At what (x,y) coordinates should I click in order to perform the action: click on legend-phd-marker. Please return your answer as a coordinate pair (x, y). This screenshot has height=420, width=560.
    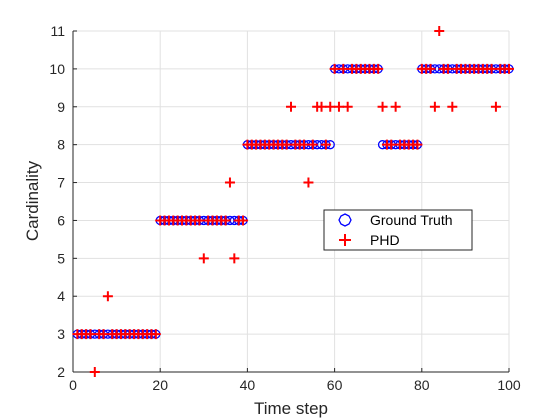
    Looking at the image, I should click on (345, 240).